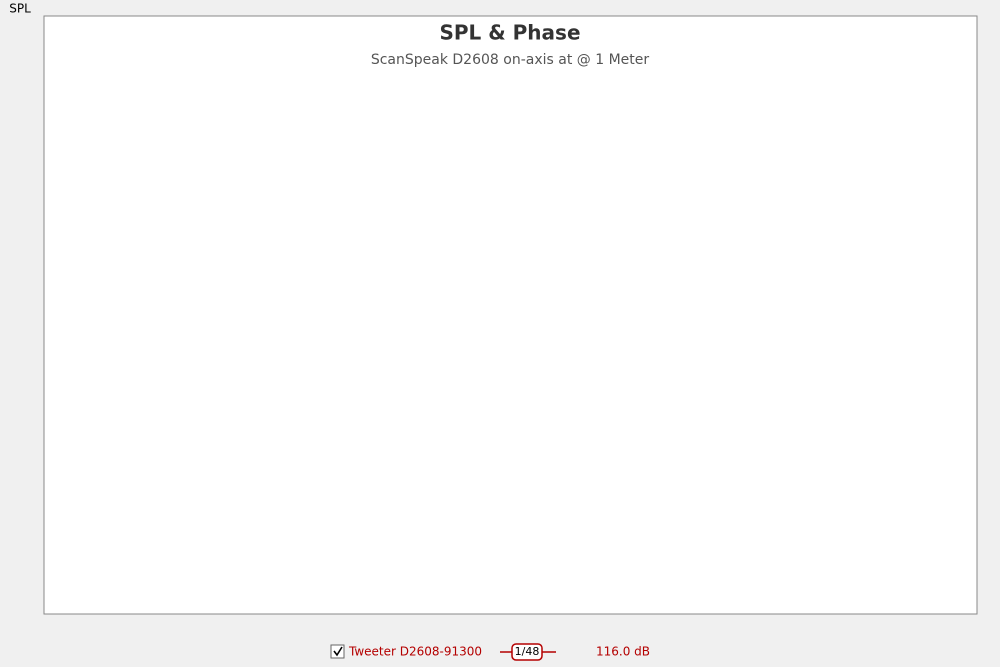 Image resolution: width=1000 pixels, height=667 pixels. I want to click on y-axis-label: SPL, so click(20, 9).